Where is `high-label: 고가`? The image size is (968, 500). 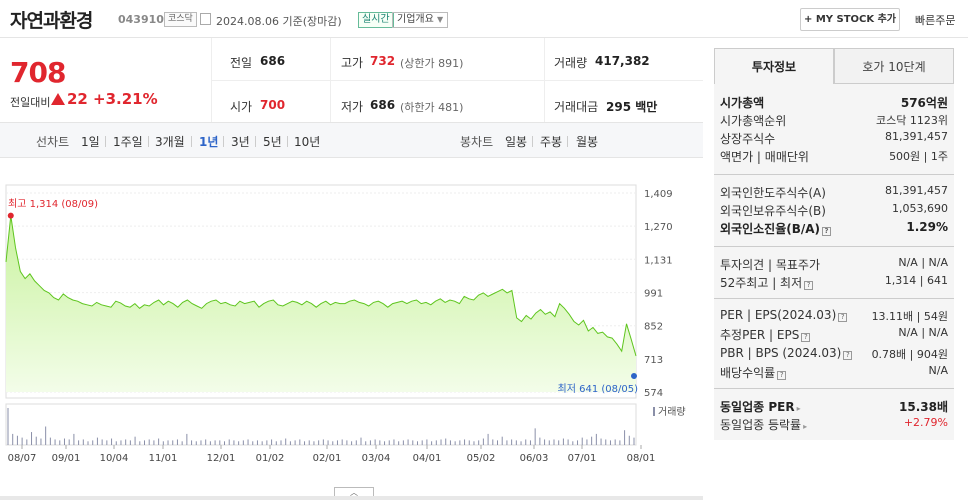 high-label: 고가 is located at coordinates (352, 63).